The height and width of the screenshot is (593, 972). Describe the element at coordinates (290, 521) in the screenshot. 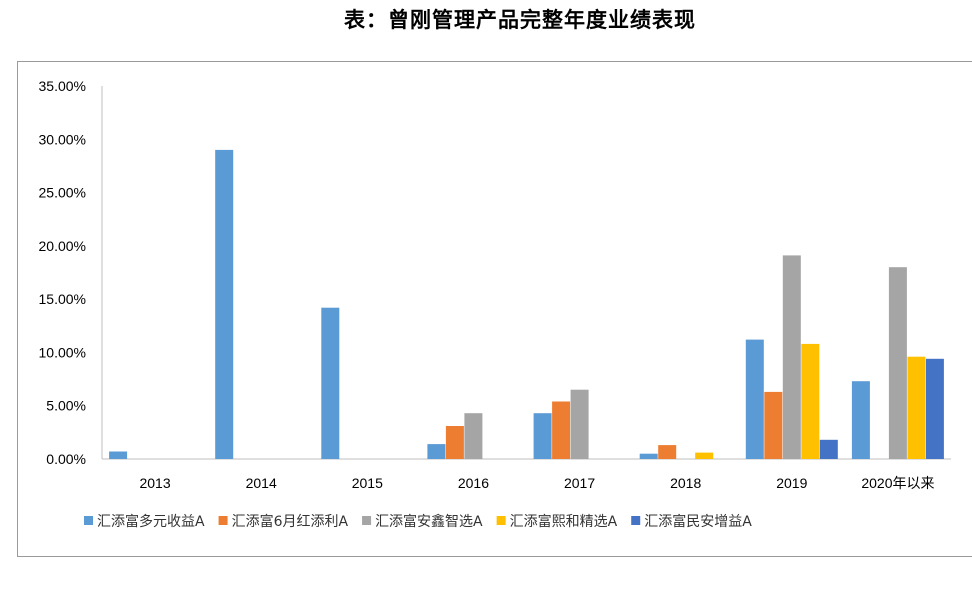

I see `legend-label: 汇添富6月红添利A` at that location.